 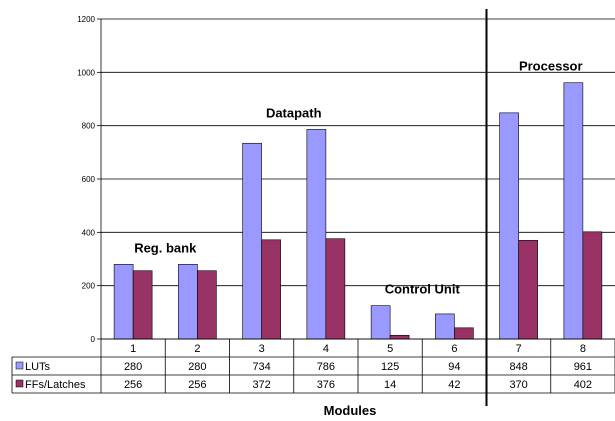 I want to click on y-tick-label: 1200, so click(x=86, y=19).